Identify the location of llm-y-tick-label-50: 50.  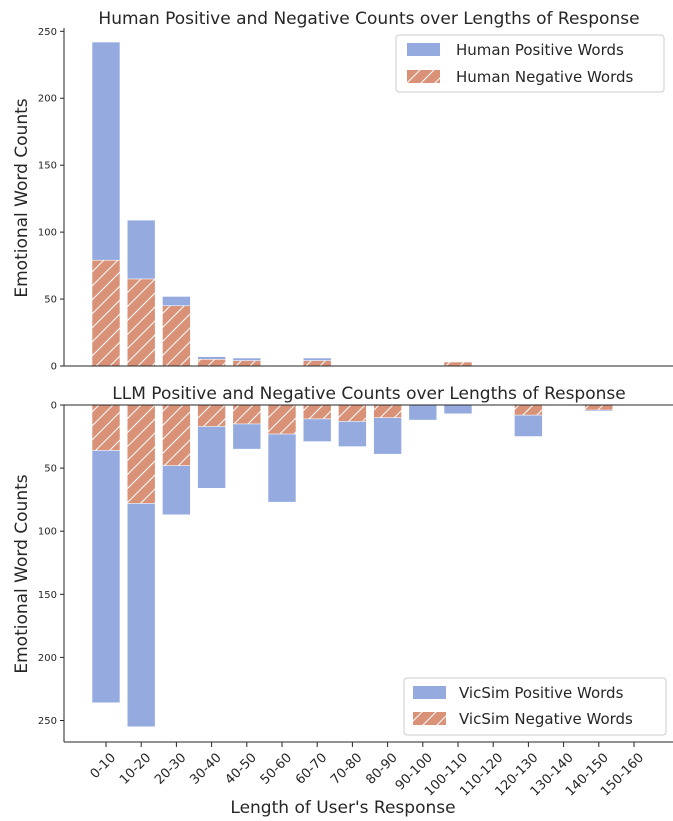
(50, 469).